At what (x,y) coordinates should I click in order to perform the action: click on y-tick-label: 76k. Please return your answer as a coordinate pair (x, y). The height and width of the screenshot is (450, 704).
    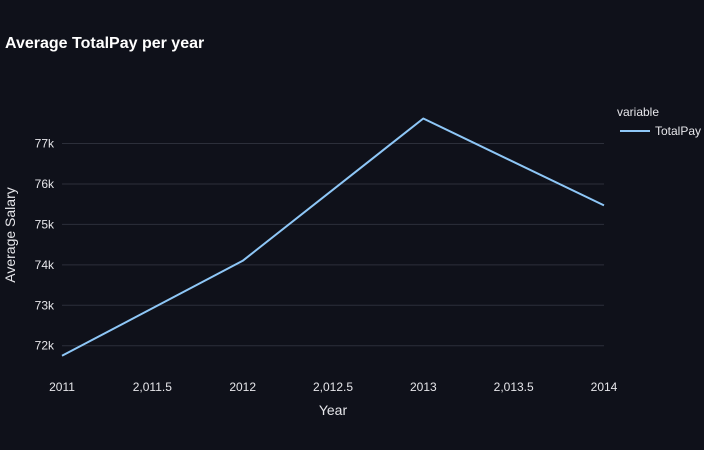
    Looking at the image, I should click on (45, 184).